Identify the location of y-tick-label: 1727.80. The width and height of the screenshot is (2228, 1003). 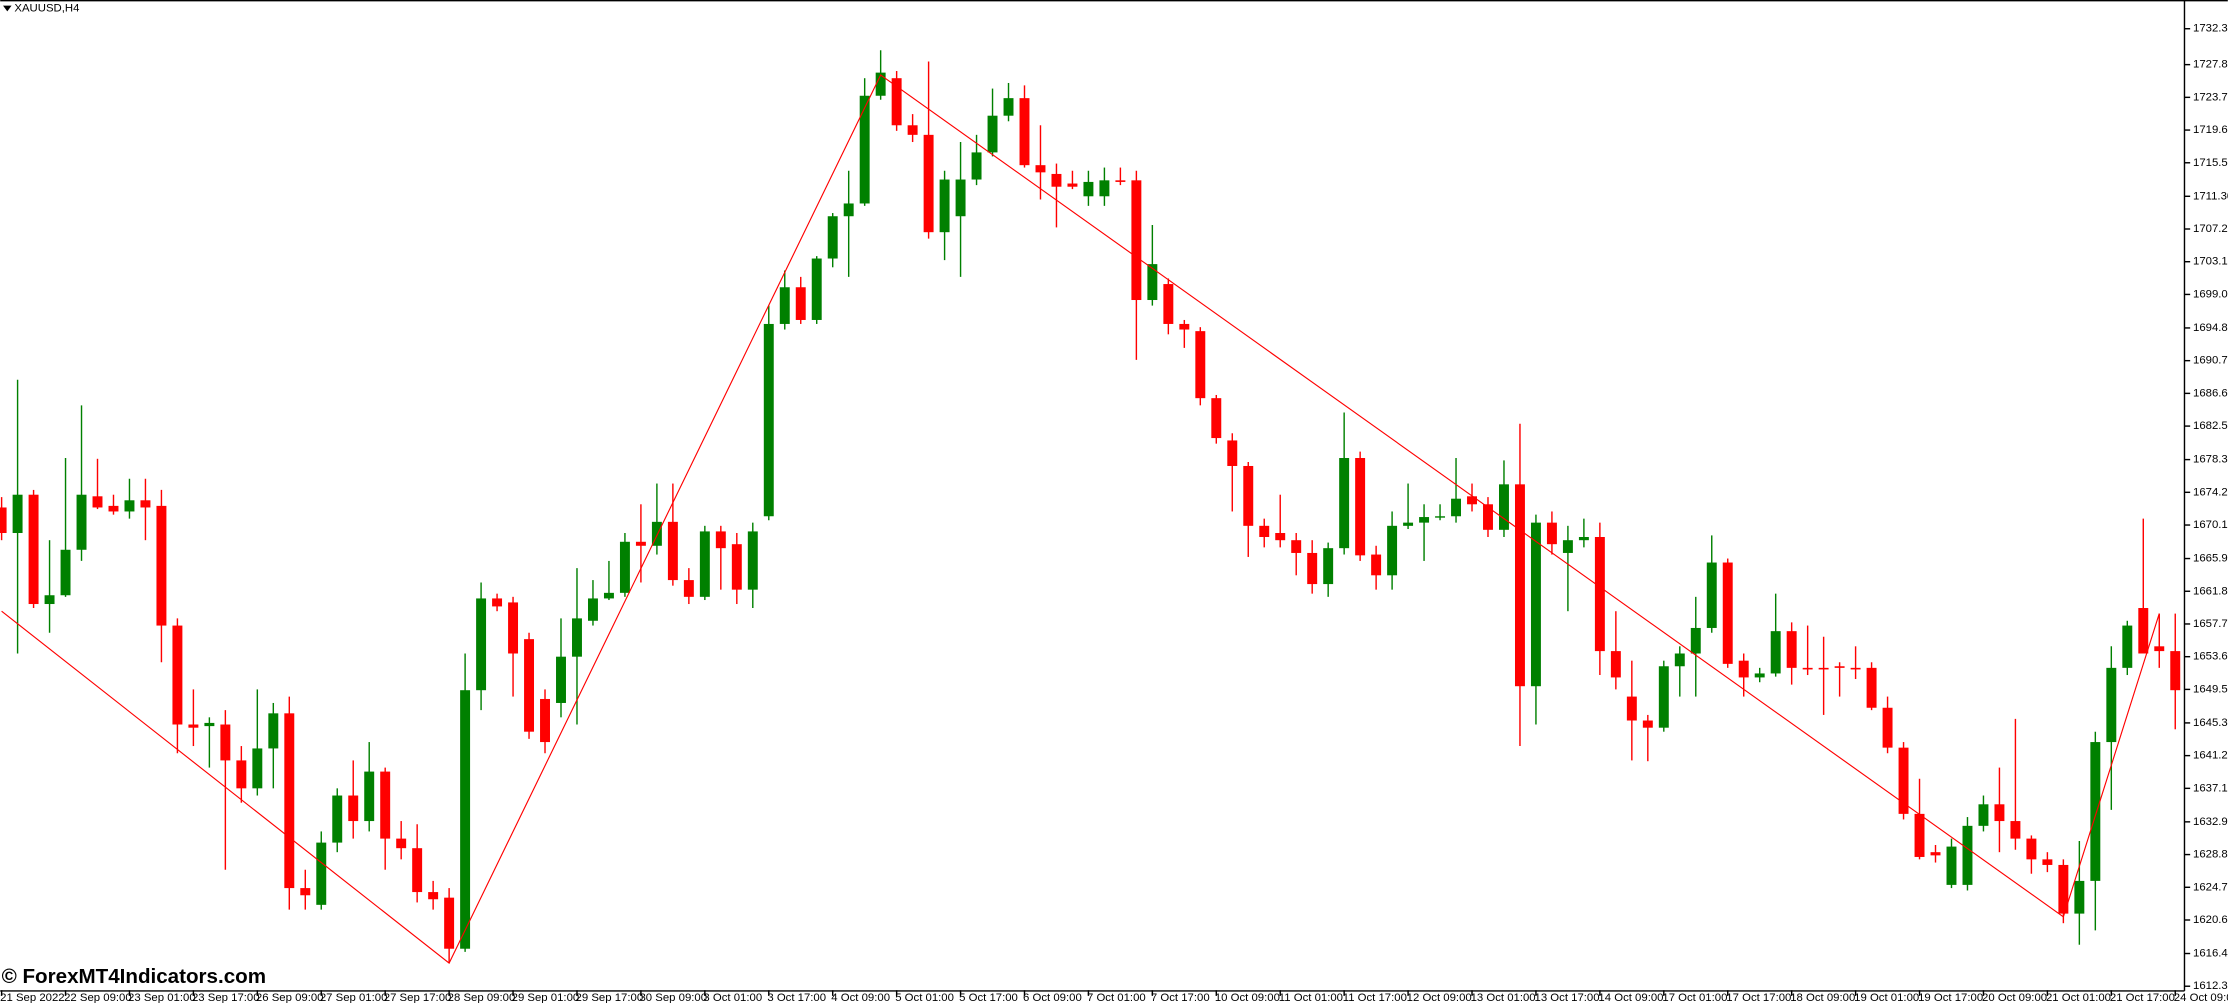
(2210, 65).